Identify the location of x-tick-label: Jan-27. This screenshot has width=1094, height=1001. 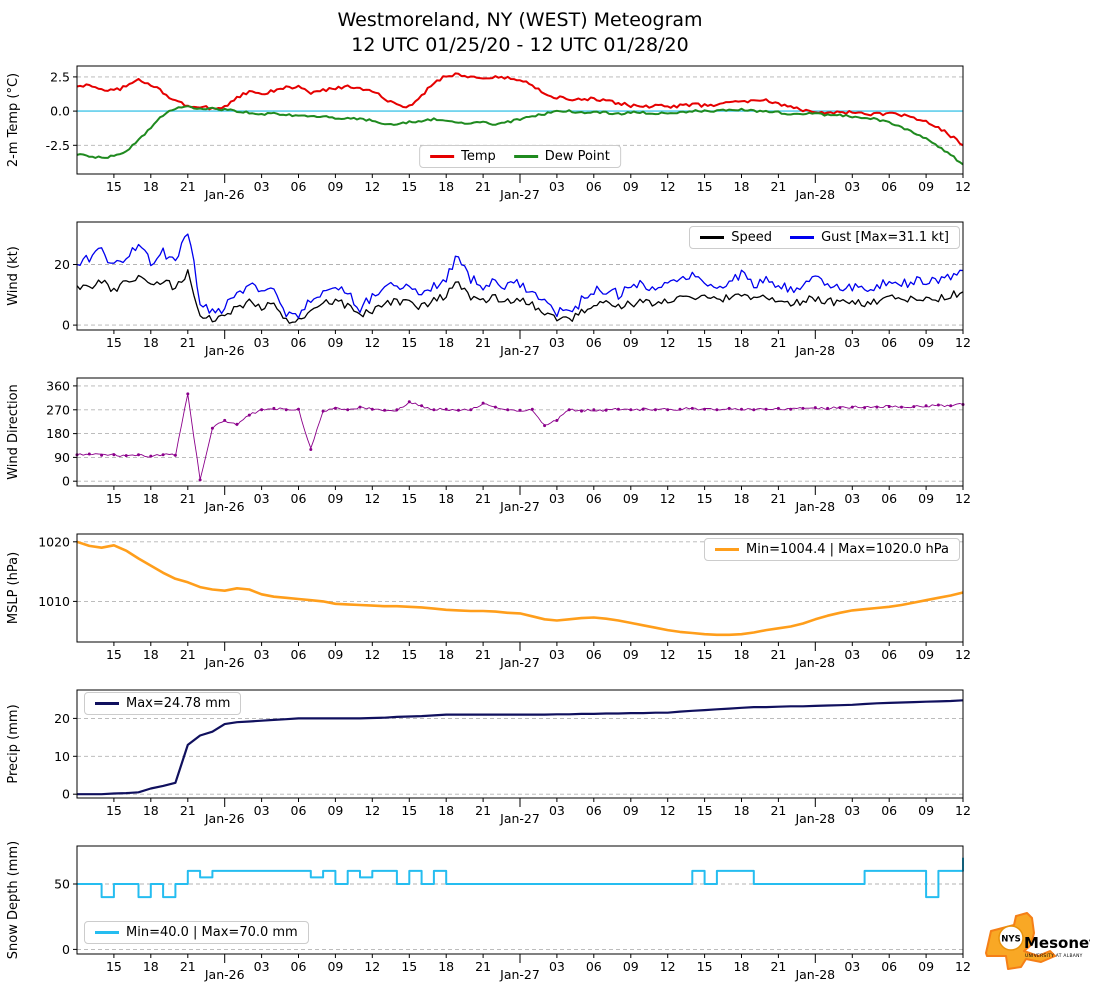
(519, 506).